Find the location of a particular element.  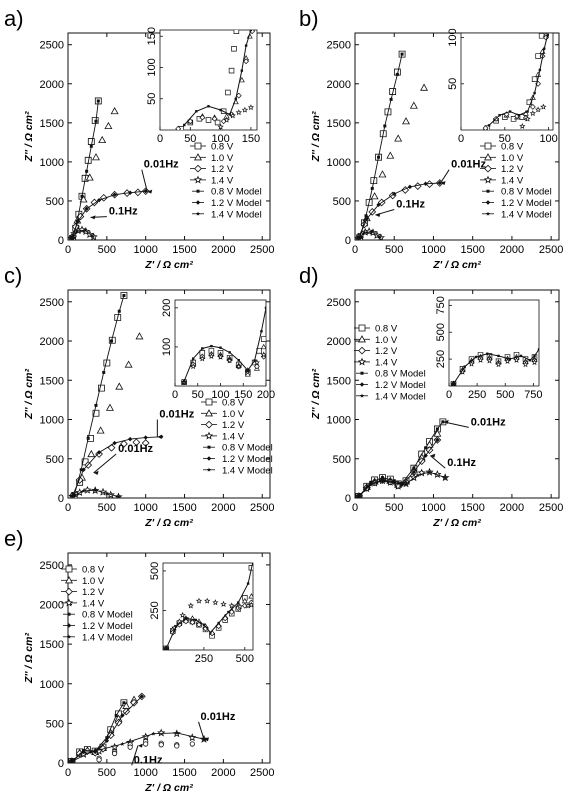

legend-label: 1.2 V is located at coordinates (386, 351).